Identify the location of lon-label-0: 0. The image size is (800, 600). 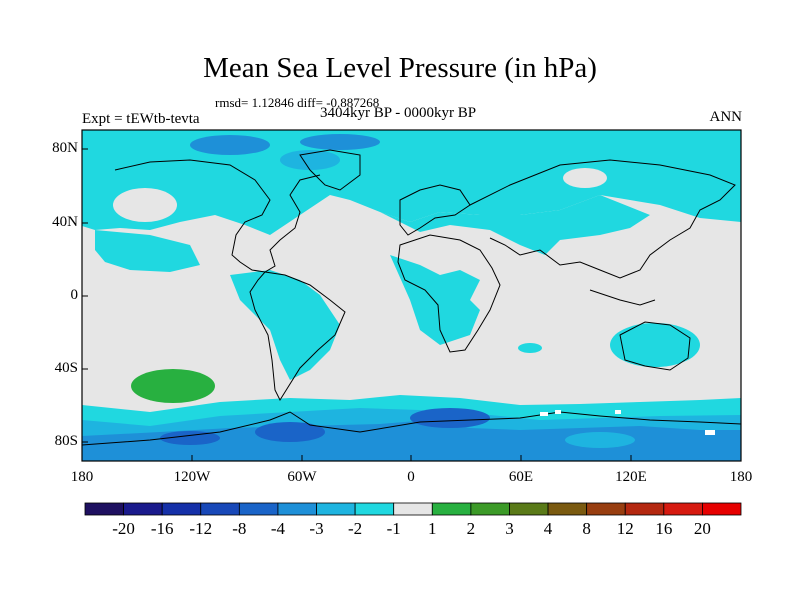
(411, 477).